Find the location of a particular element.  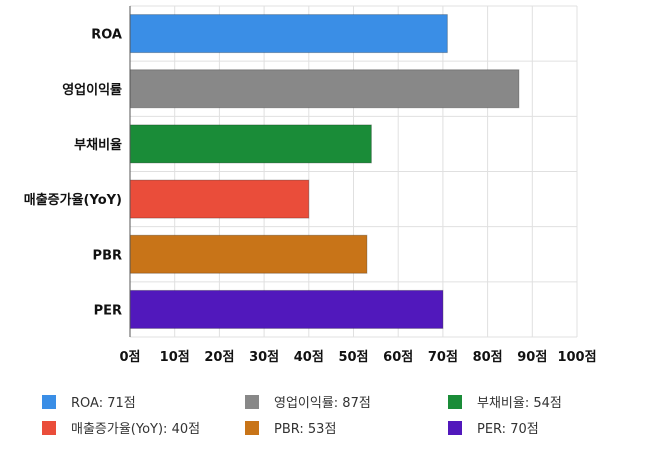

legend-item: PER: 70점 is located at coordinates (493, 427).